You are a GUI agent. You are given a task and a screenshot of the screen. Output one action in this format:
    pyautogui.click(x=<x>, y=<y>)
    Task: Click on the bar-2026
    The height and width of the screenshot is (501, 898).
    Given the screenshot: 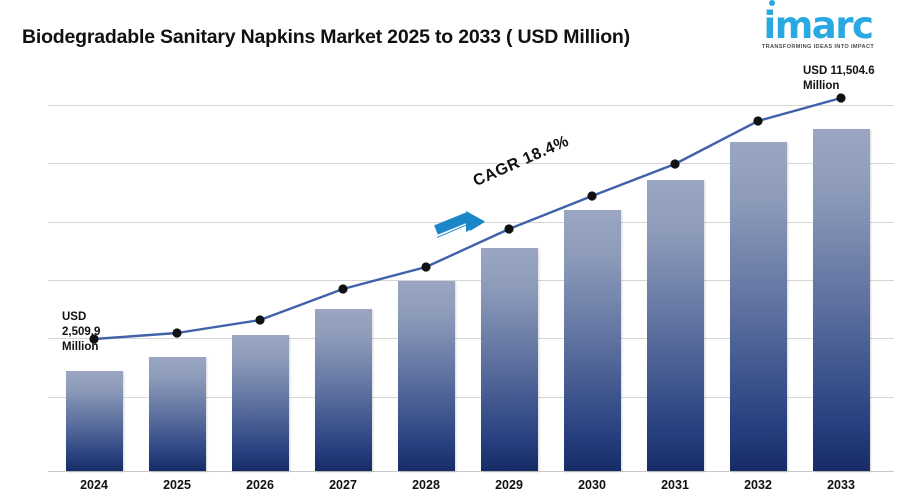 What is the action you would take?
    pyautogui.click(x=260, y=403)
    